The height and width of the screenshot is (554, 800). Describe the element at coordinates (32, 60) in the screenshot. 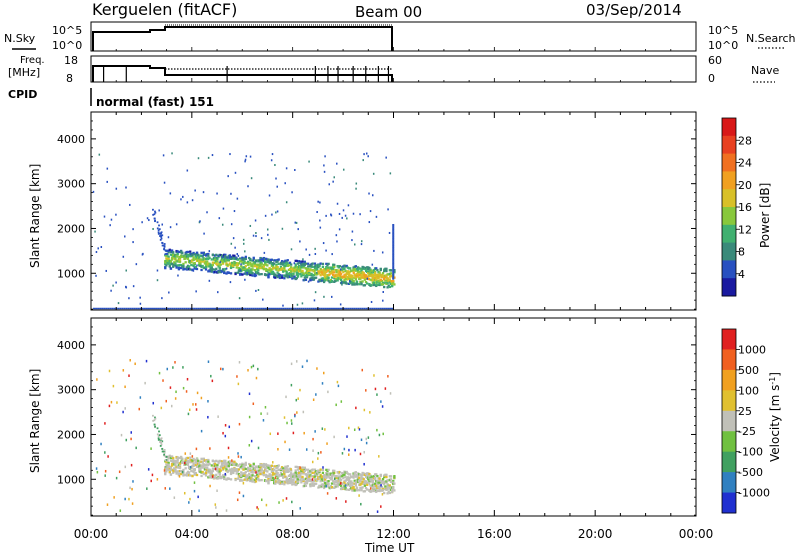

I see `freq-label-line1: Freq.` at that location.